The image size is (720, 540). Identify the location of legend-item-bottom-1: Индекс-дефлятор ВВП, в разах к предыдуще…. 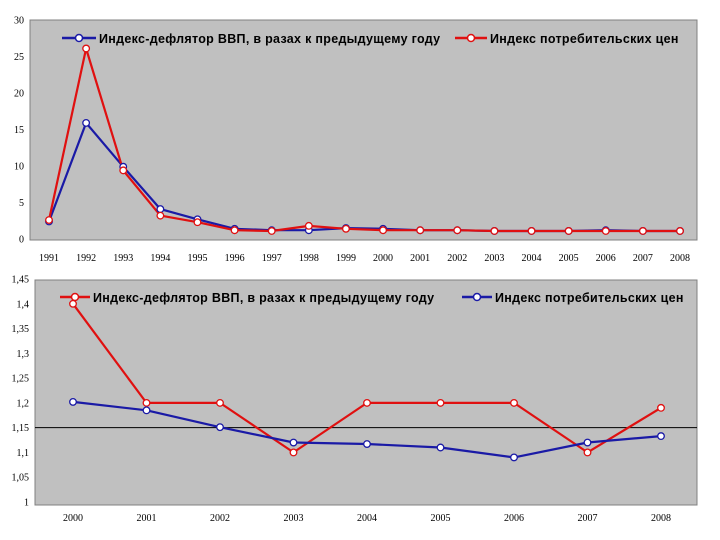
(247, 298).